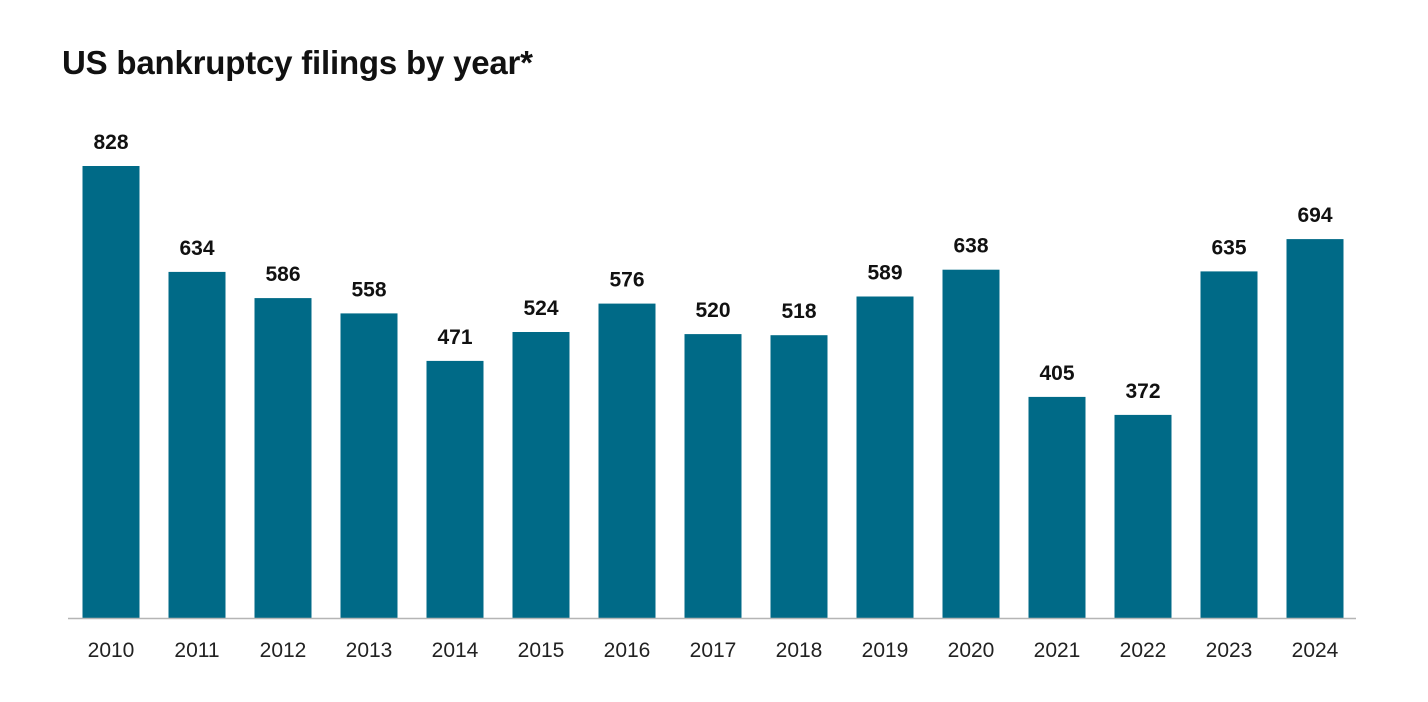  I want to click on bar-2018, so click(799, 476).